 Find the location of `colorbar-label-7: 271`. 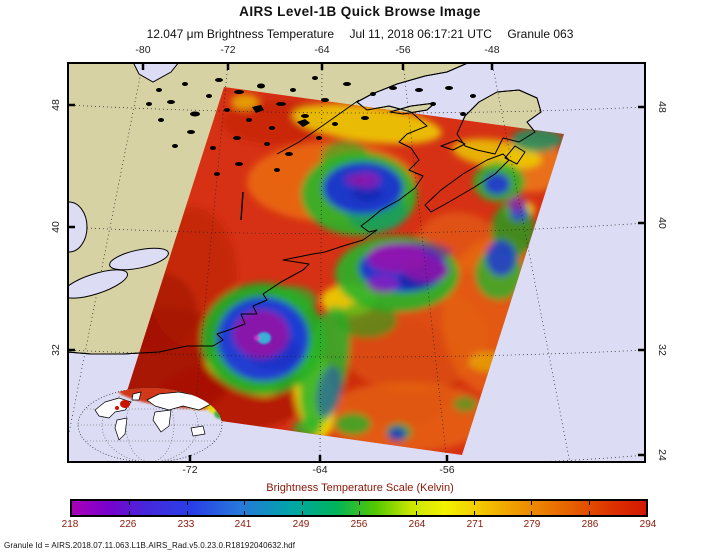

colorbar-label-7: 271 is located at coordinates (475, 524).